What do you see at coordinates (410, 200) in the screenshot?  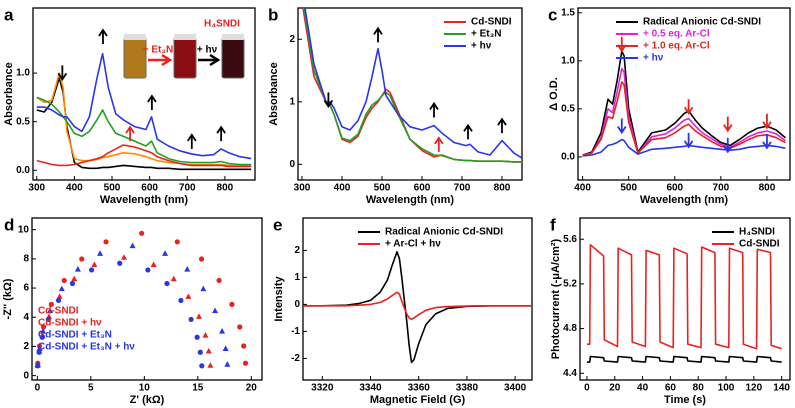 I see `x-axis-label: Wavelength (nm)` at bounding box center [410, 200].